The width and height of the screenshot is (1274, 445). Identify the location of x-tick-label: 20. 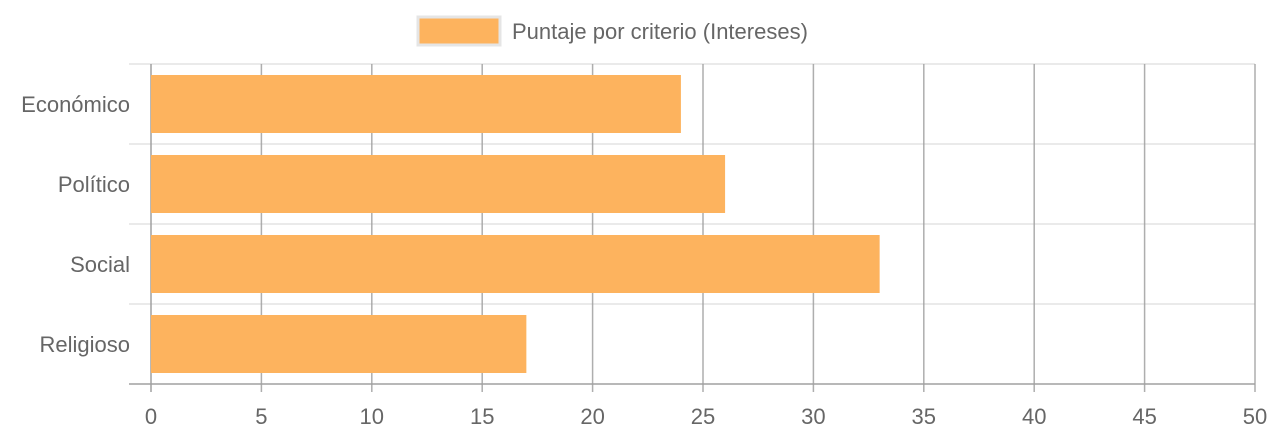
(592, 416).